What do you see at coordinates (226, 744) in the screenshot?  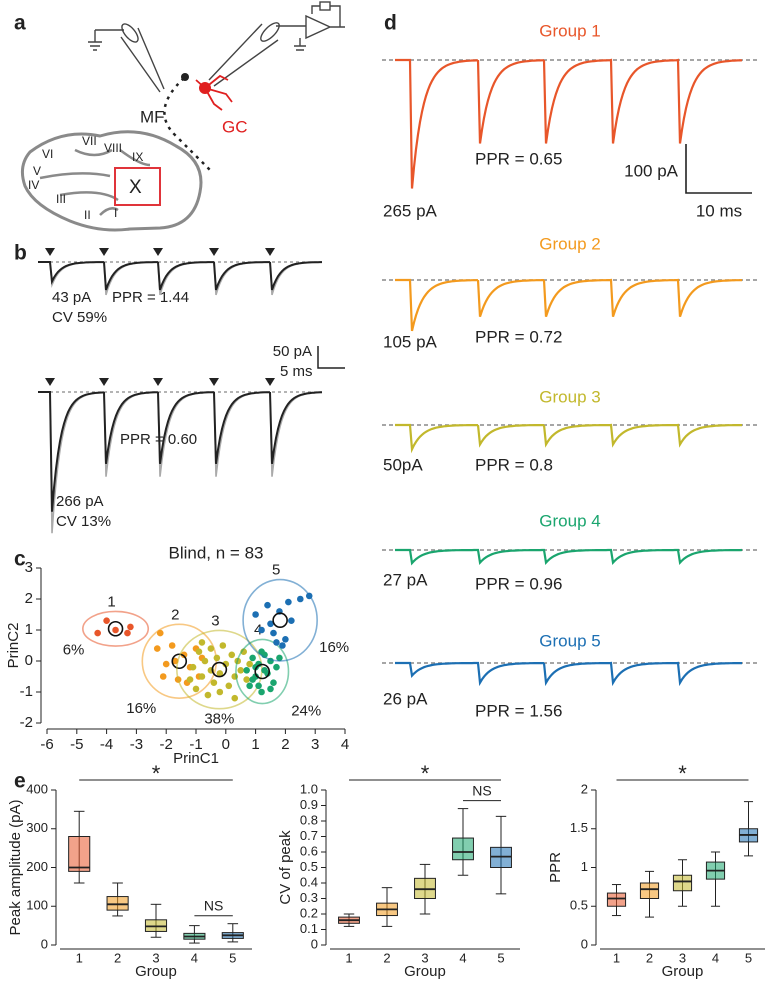 I see `x-tick-label: 0` at bounding box center [226, 744].